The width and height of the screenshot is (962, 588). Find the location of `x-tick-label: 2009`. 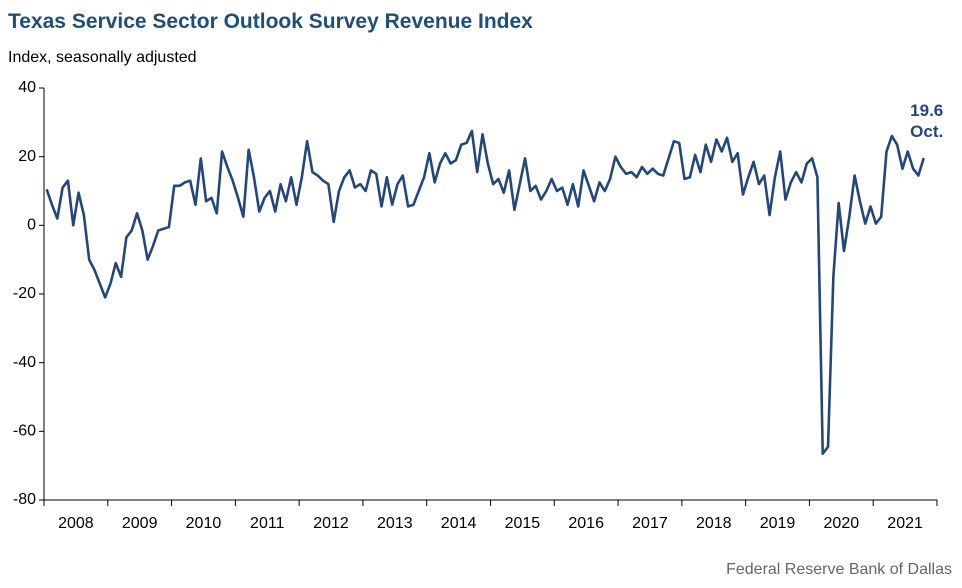

x-tick-label: 2009 is located at coordinates (140, 523).